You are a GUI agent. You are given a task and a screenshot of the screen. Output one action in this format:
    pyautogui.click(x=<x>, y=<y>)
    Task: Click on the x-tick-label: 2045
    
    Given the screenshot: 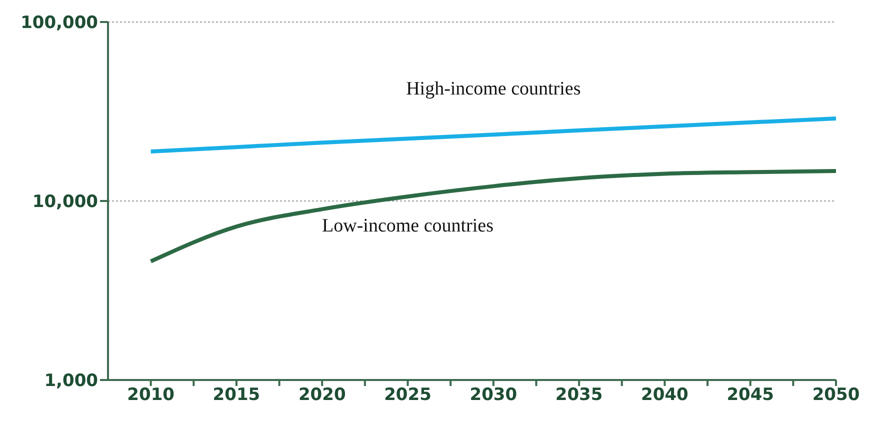 What is the action you would take?
    pyautogui.click(x=750, y=395)
    